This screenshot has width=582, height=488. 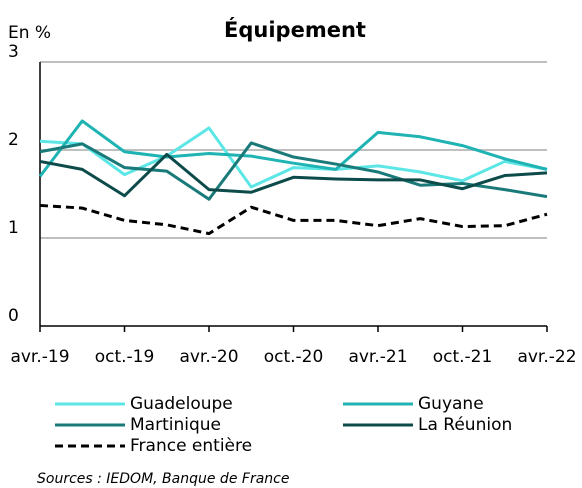 What do you see at coordinates (163, 479) in the screenshot?
I see `source: Sources : IEDOM, Banque de France` at bounding box center [163, 479].